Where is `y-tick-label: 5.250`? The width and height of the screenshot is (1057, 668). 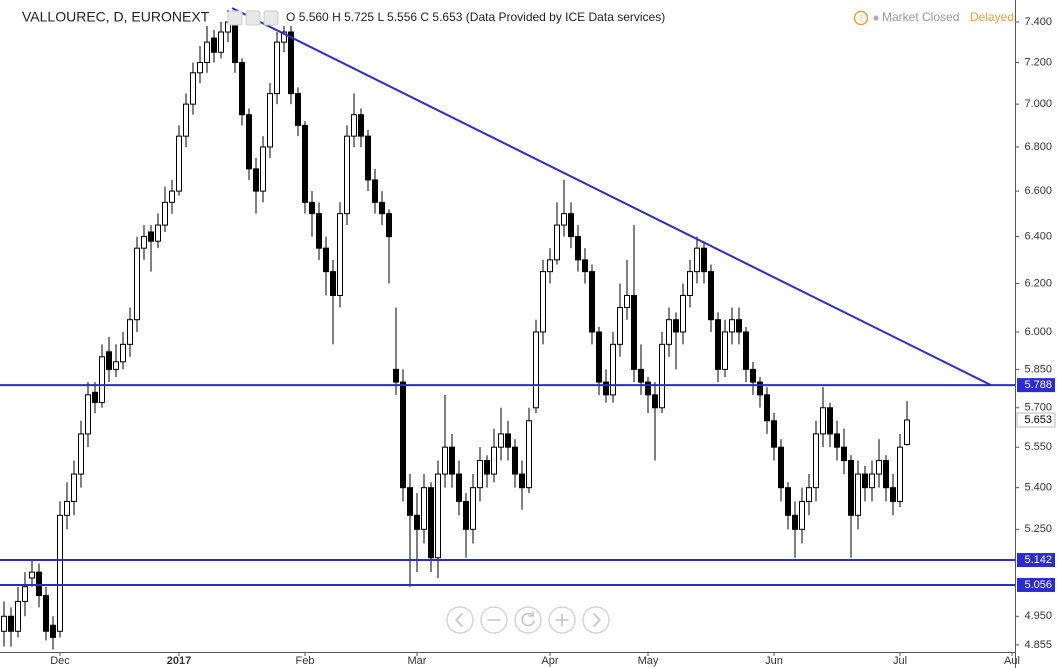
y-tick-label: 5.250 is located at coordinates (1038, 529).